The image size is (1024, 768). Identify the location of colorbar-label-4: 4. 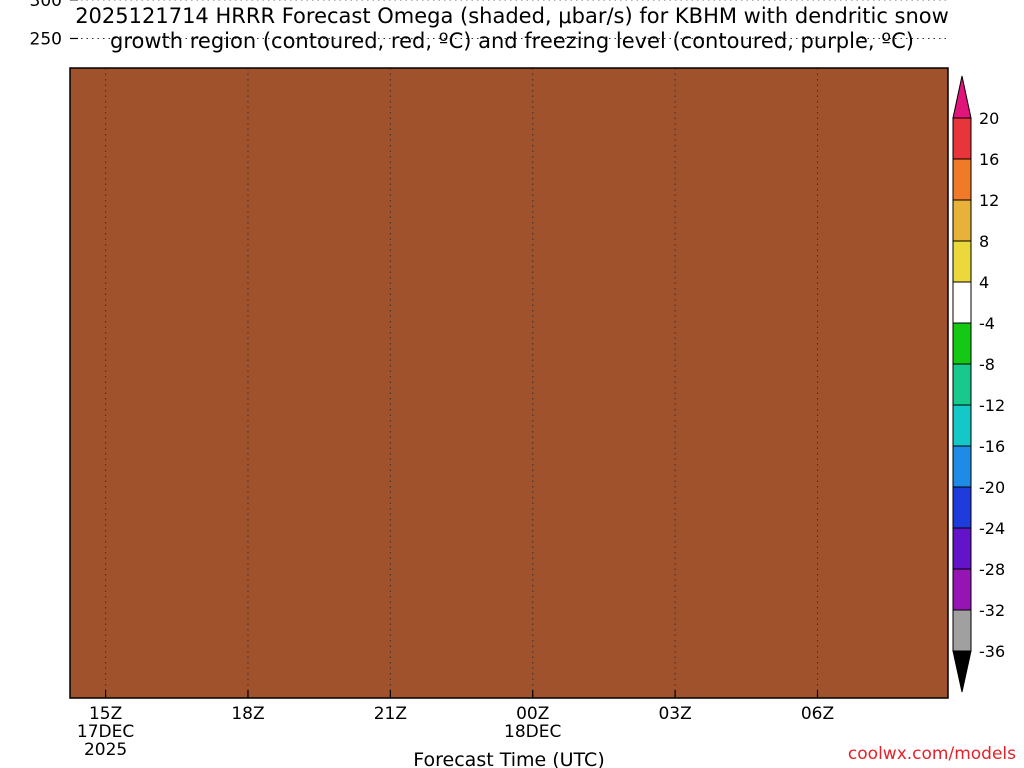
(984, 282).